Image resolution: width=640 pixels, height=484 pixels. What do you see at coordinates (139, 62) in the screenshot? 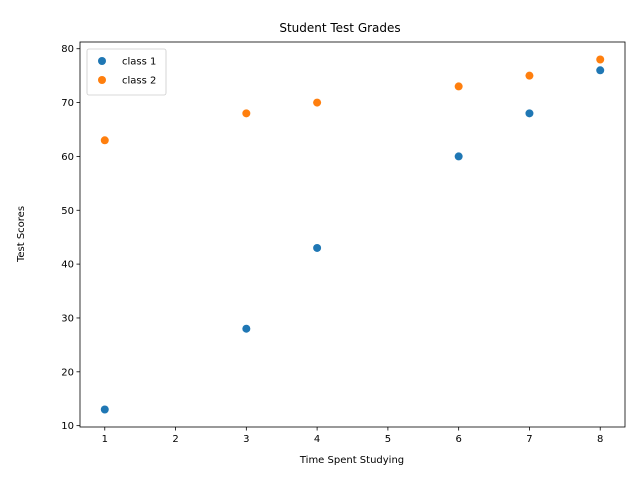
I see `legend-label: class 1` at bounding box center [139, 62].